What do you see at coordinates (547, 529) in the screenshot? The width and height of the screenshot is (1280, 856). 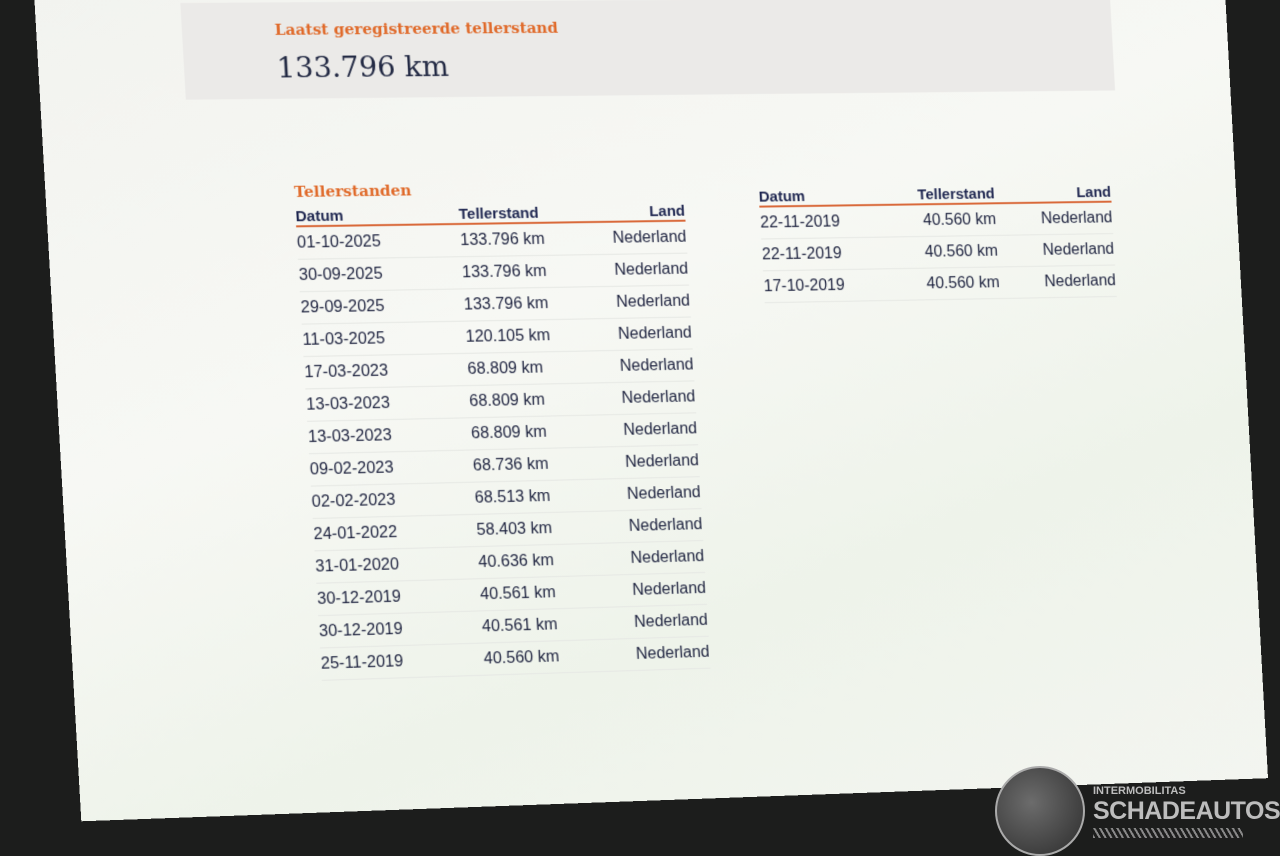 I see `row-odometer: 58.403 km` at bounding box center [547, 529].